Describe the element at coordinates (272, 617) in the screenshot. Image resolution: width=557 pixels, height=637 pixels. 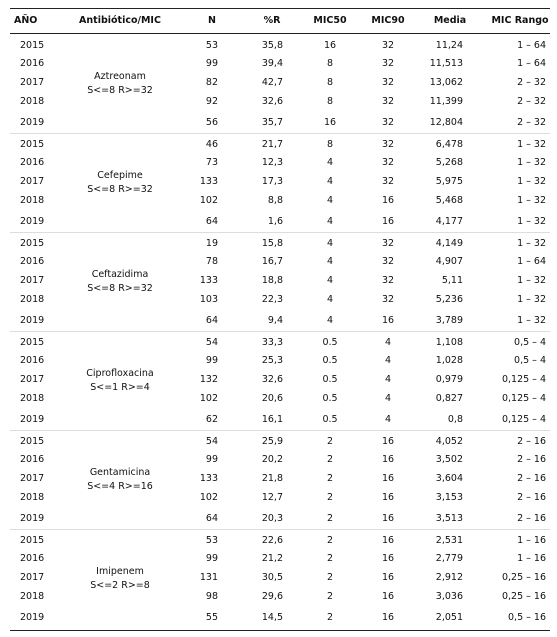
I see `percent-r: 14,5` at that location.